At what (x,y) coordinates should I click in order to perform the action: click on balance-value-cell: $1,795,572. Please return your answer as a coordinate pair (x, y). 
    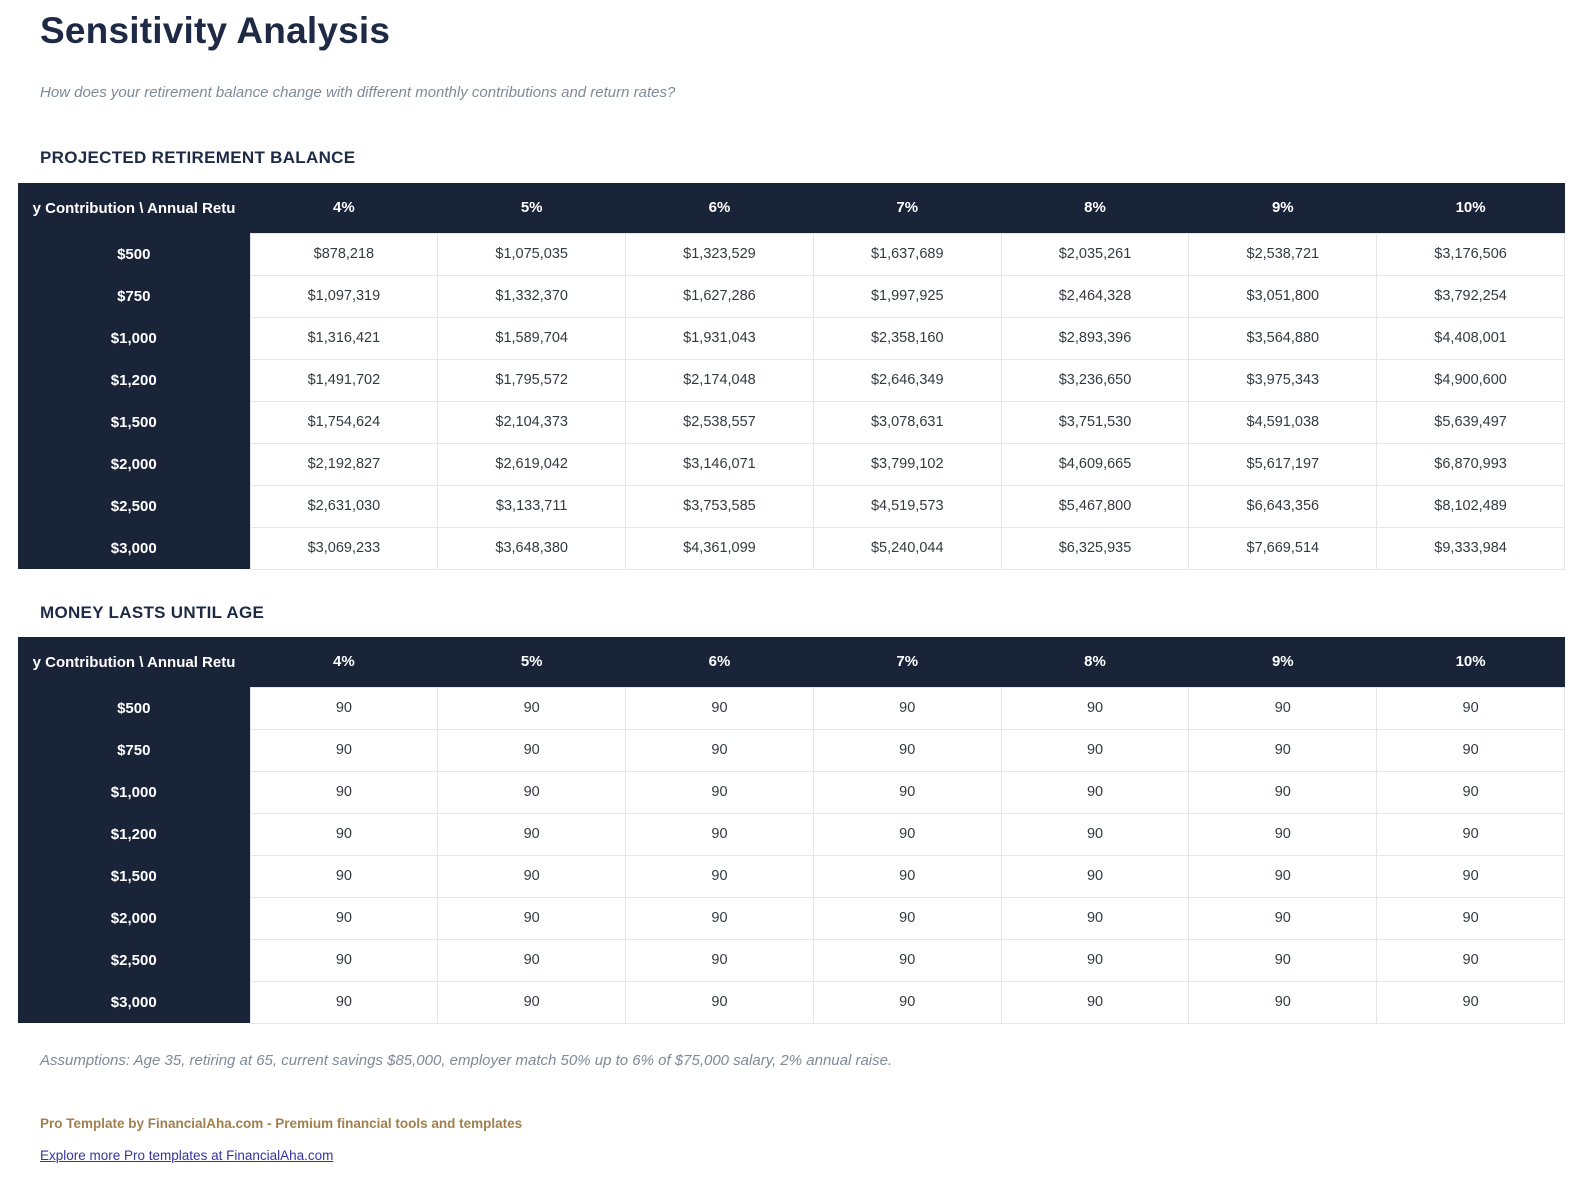
    Looking at the image, I should click on (532, 380).